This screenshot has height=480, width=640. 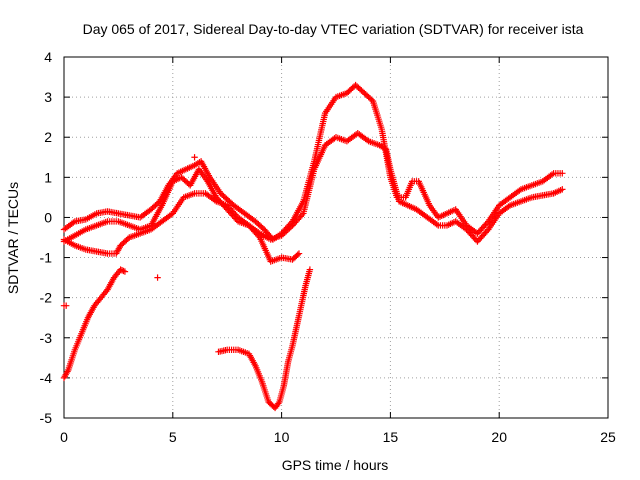 I want to click on y-tick-label: -2, so click(x=46, y=298).